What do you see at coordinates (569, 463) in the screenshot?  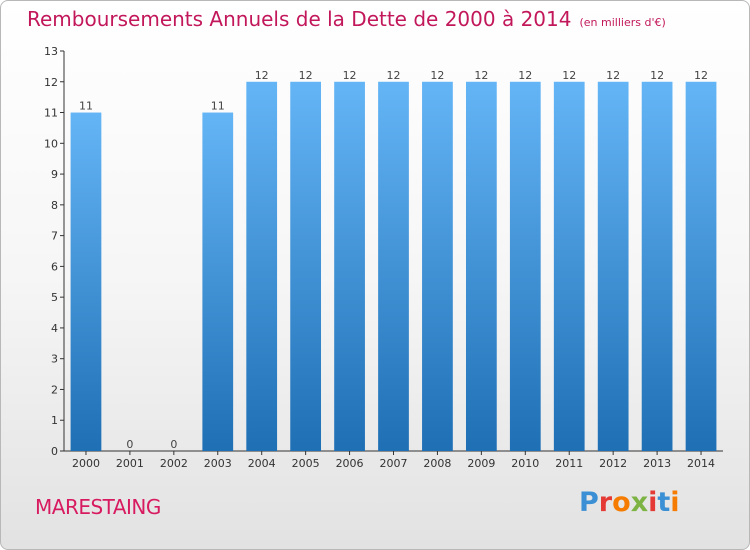 I see `x-tick-label: 2011` at bounding box center [569, 463].